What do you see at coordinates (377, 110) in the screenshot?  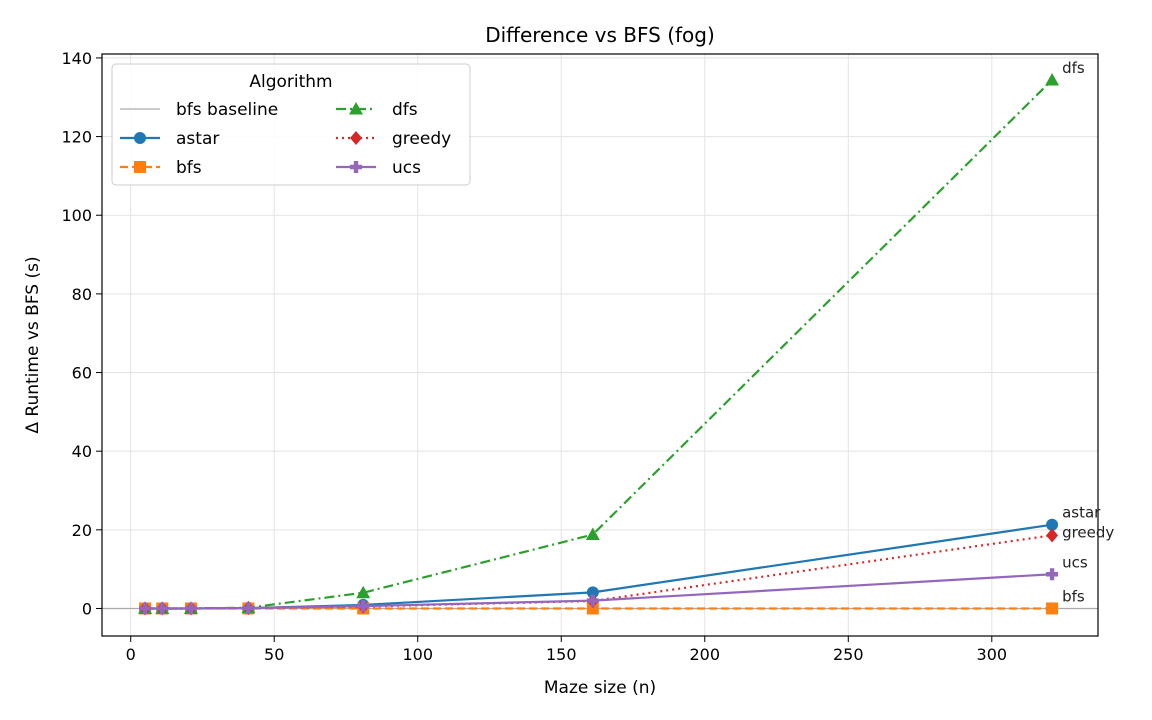 I see `legend-entry-dfs: dfs` at bounding box center [377, 110].